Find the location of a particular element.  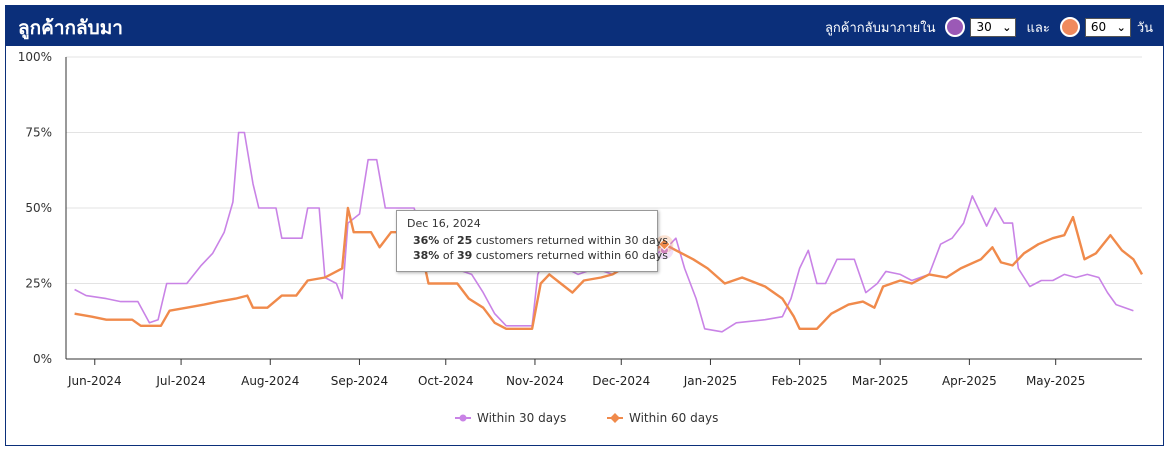

tooltip-row-60-text: customers returned within 60 days is located at coordinates (571, 255).